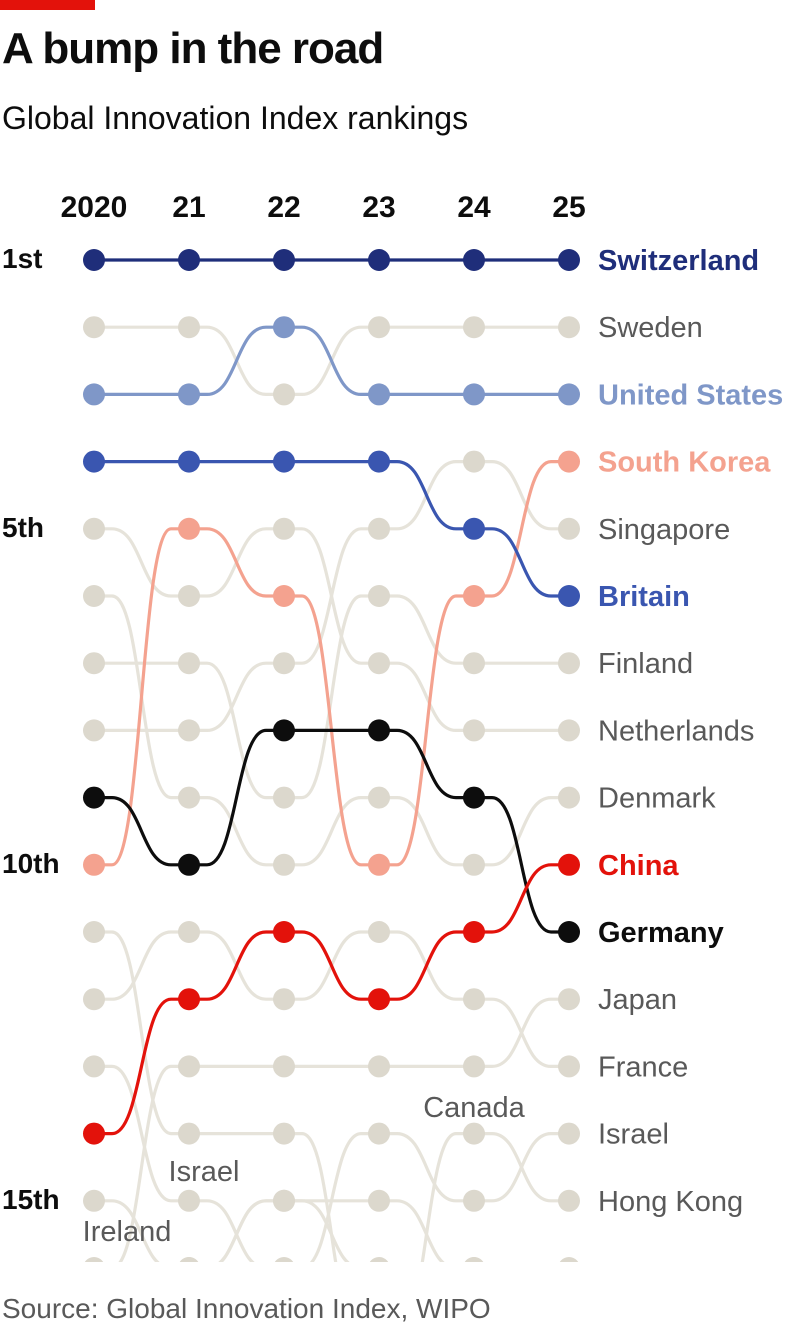  Describe the element at coordinates (189, 730) in the screenshot. I see `dot-singapore-2021` at that location.